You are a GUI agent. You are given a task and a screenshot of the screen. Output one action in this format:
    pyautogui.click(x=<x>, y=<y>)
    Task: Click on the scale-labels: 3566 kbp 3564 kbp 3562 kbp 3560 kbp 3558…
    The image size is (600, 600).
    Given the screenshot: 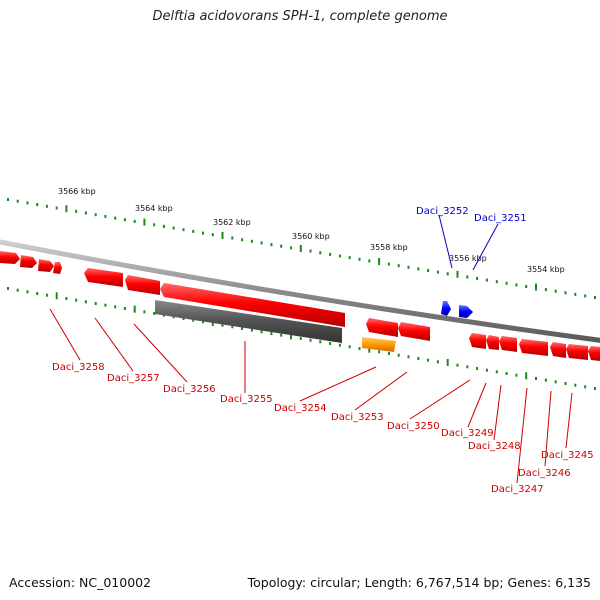 What is the action you would take?
    pyautogui.click(x=311, y=230)
    